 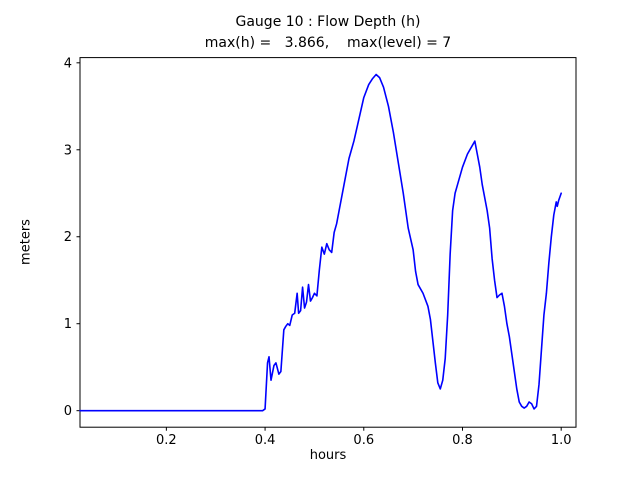 I want to click on y-tick-label: 0, so click(x=68, y=411).